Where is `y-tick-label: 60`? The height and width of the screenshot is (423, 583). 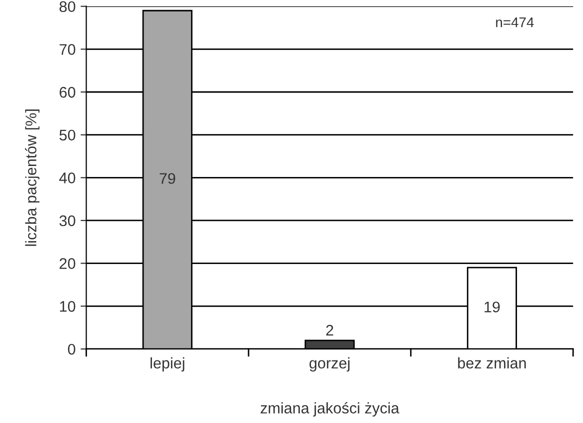
y-tick-label: 60 is located at coordinates (68, 92).